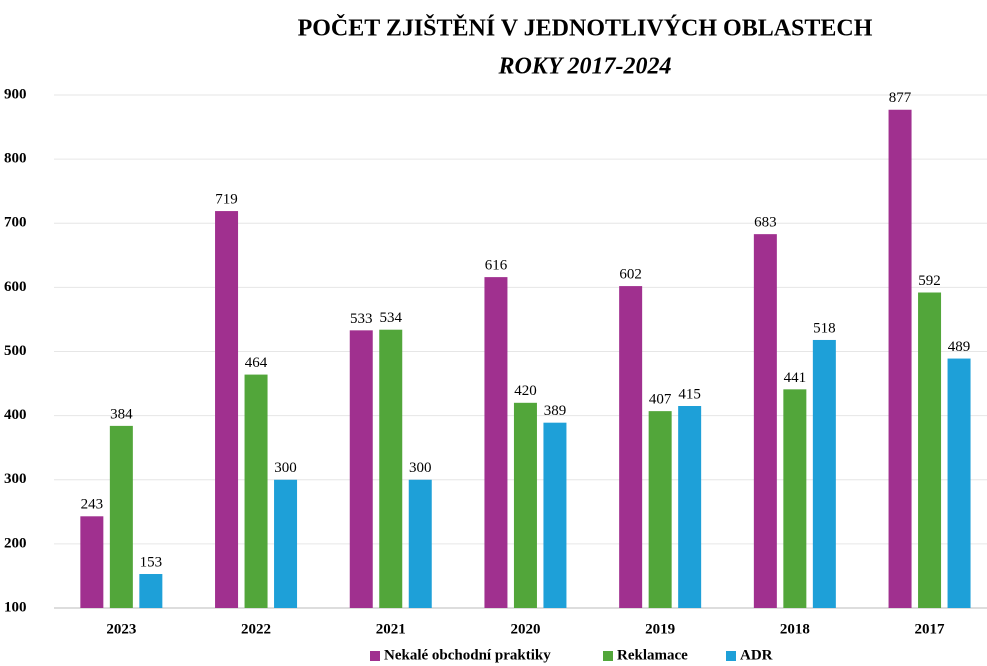 The image size is (987, 666). I want to click on y-tick-label: 500, so click(15, 351).